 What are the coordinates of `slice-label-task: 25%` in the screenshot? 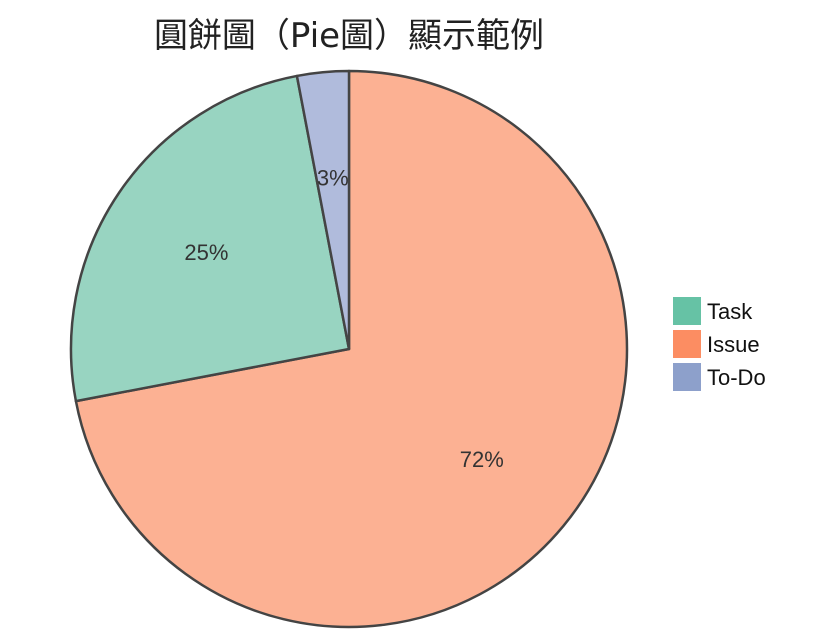 It's located at (206, 252).